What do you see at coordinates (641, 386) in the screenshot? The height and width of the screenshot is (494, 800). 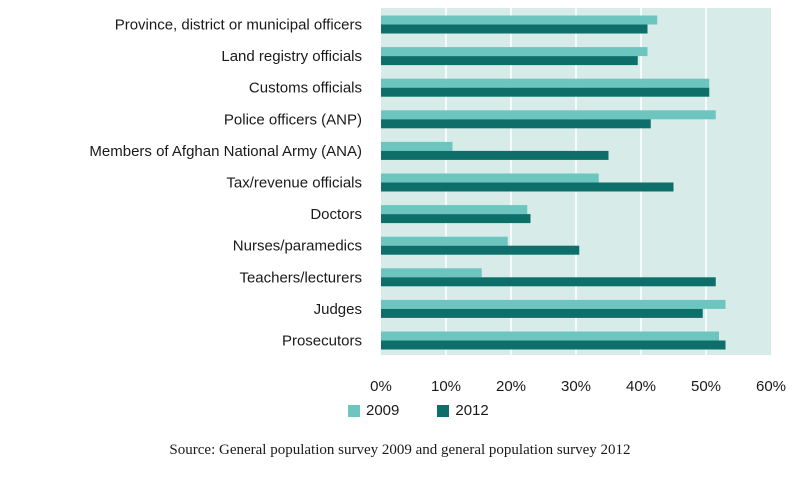 I see `x-tick-label: 40%` at bounding box center [641, 386].